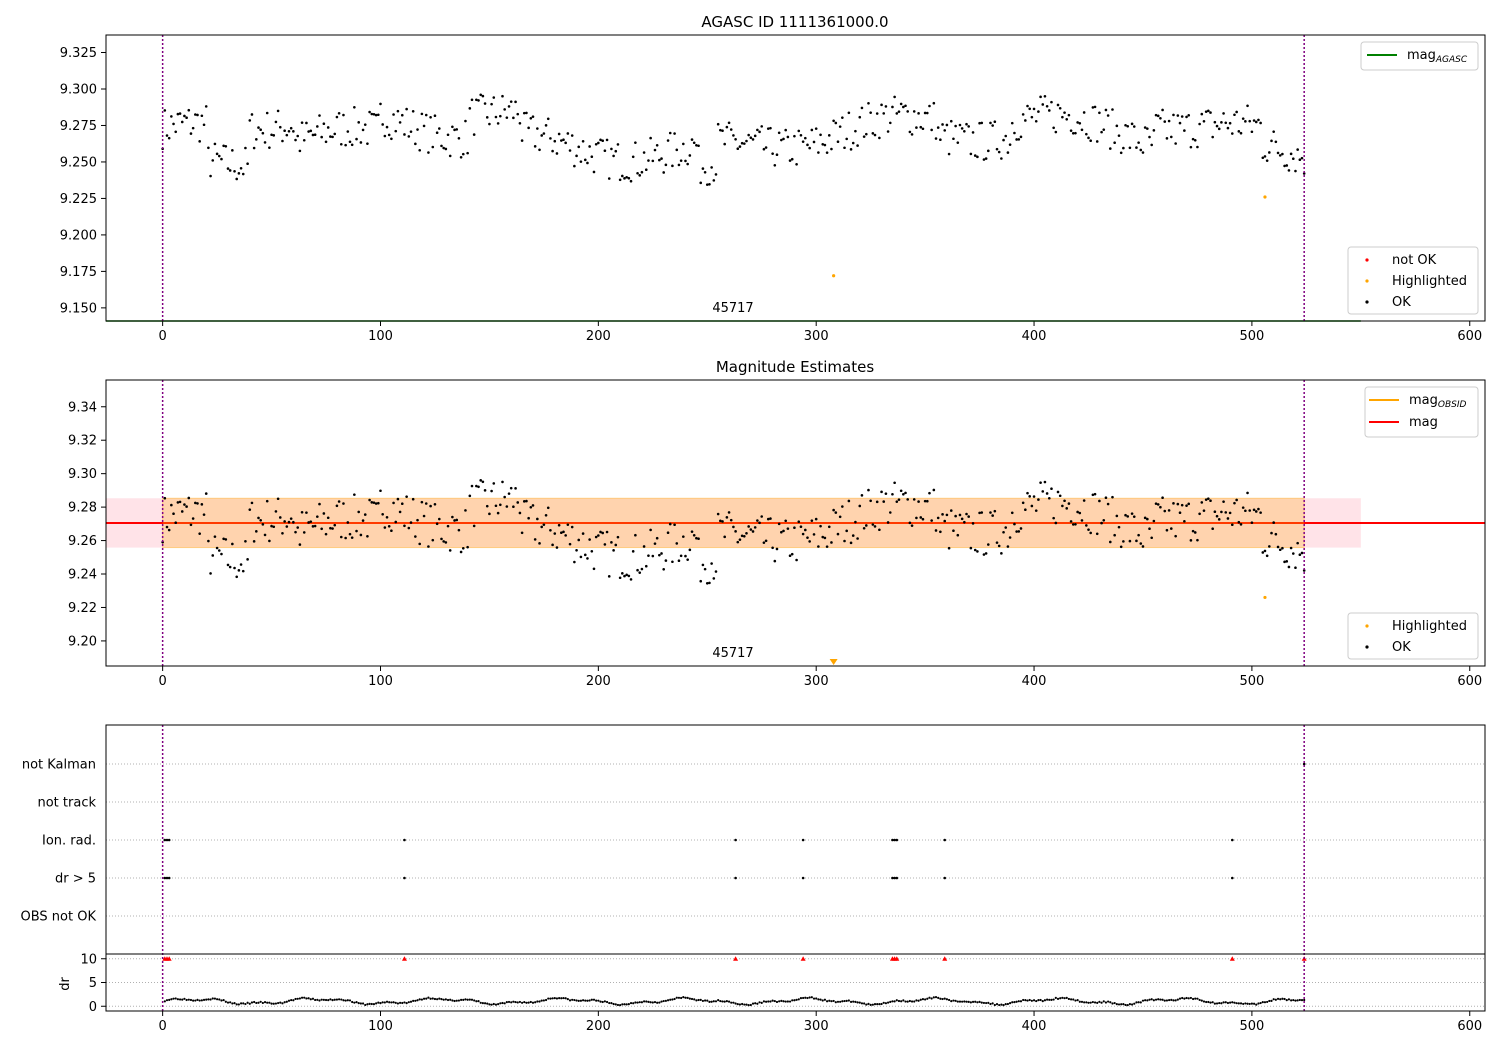 This screenshot has height=1050, width=1500. Describe the element at coordinates (1419, 56) in the screenshot. I see `panel1-line-legend-box` at that location.